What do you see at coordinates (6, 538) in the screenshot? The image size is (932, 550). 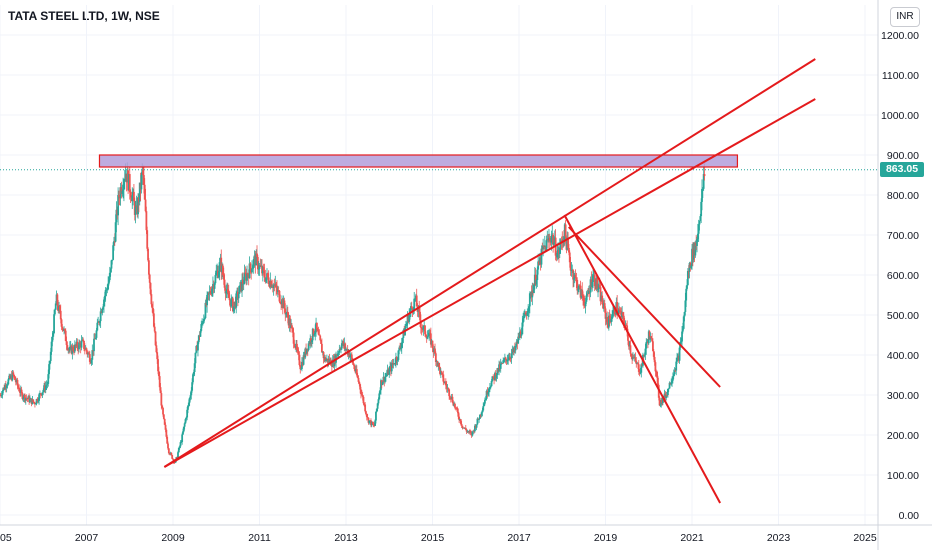 I see `x-tick-label: 2005` at bounding box center [6, 538].